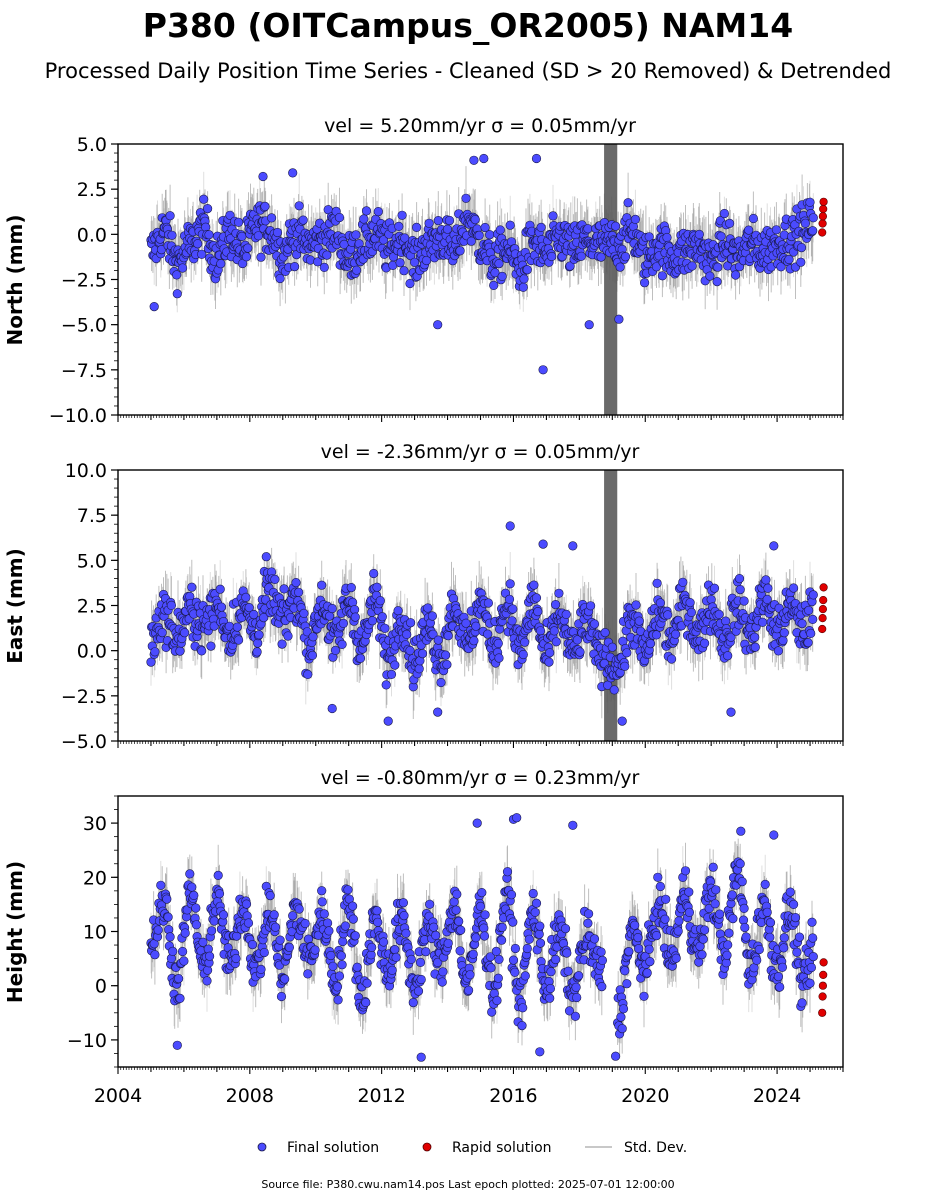  I want to click on east-panel-title: vel = -2.36mm/yr σ = 0.05mm/yr, so click(480, 452).